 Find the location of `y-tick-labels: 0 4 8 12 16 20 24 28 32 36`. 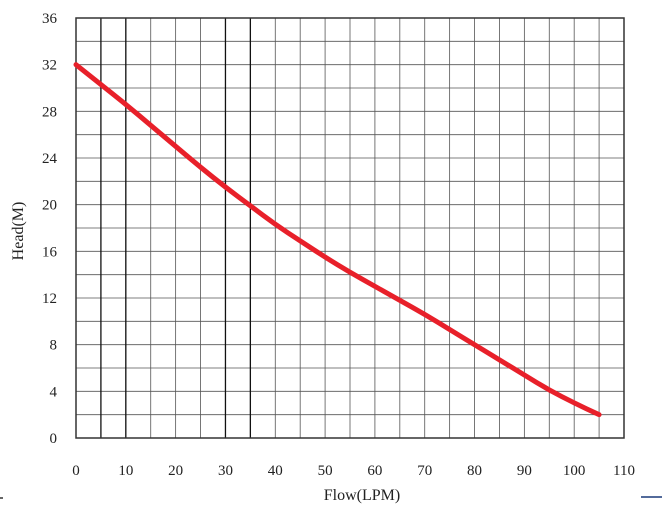

y-tick-labels: 0 4 8 12 16 20 24 28 32 36 is located at coordinates (50, 229).